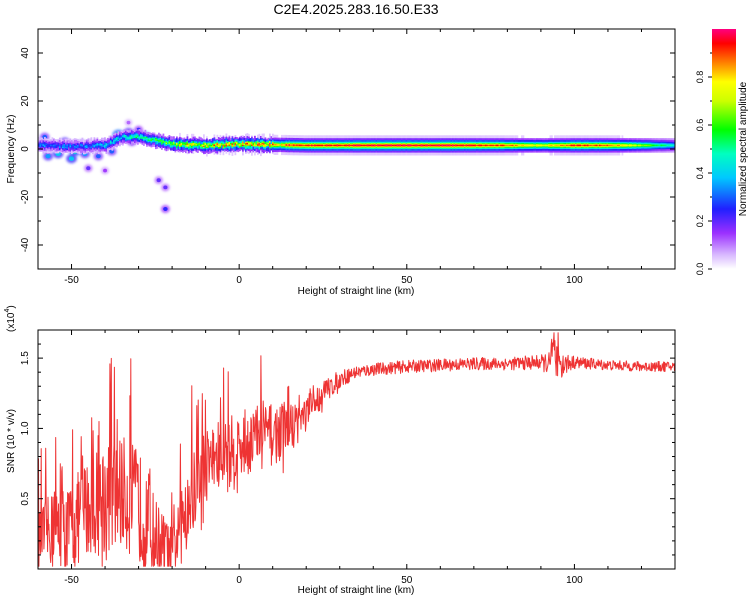  Describe the element at coordinates (355, 9) in the screenshot. I see `chart-title: C2E4.2025.283.16.50.E33` at that location.